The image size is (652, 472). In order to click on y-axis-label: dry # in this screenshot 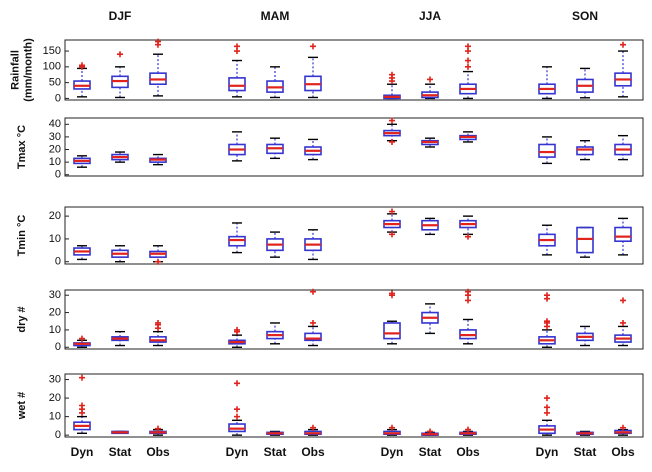, I will do `click(22, 319)`.